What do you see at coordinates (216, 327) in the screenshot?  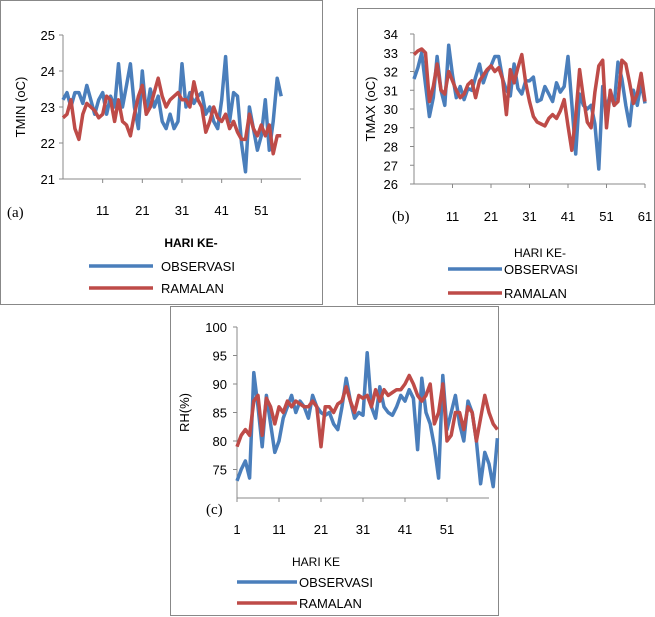 I see `y-tick-label: 100` at bounding box center [216, 327].